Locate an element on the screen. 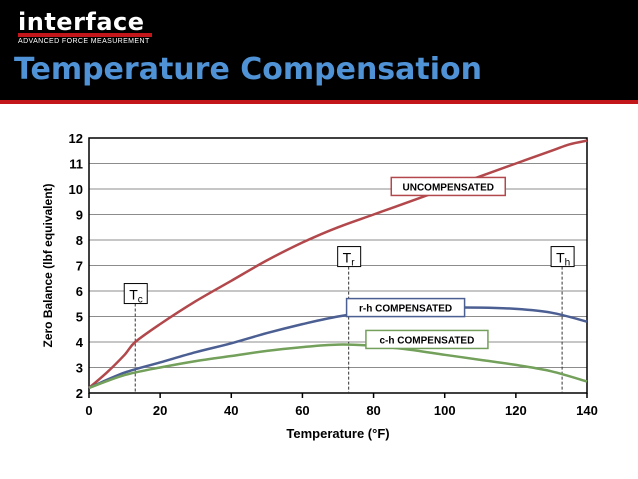 The height and width of the screenshot is (479, 638). x-tick-label: 0 is located at coordinates (88, 410).